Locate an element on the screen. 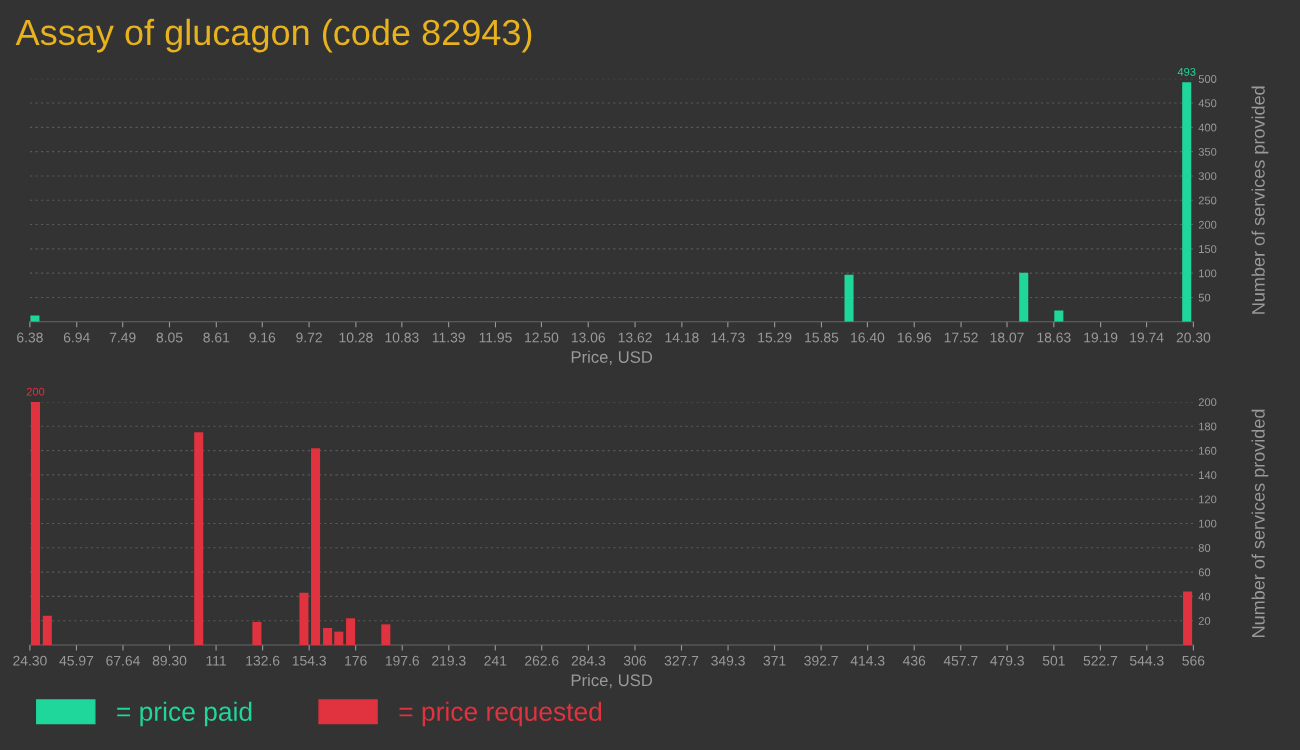  x-tick-label: 111 is located at coordinates (216, 660).